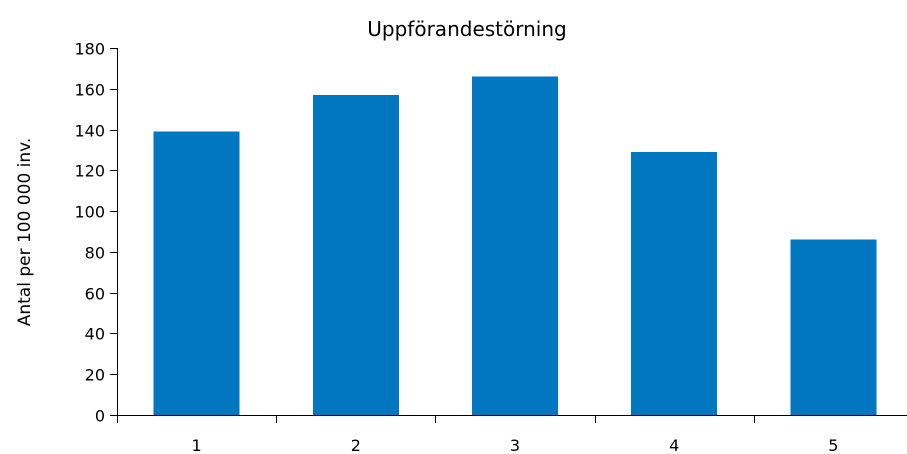 This screenshot has height=454, width=907. What do you see at coordinates (515, 445) in the screenshot?
I see `x-tick-label: 3` at bounding box center [515, 445].